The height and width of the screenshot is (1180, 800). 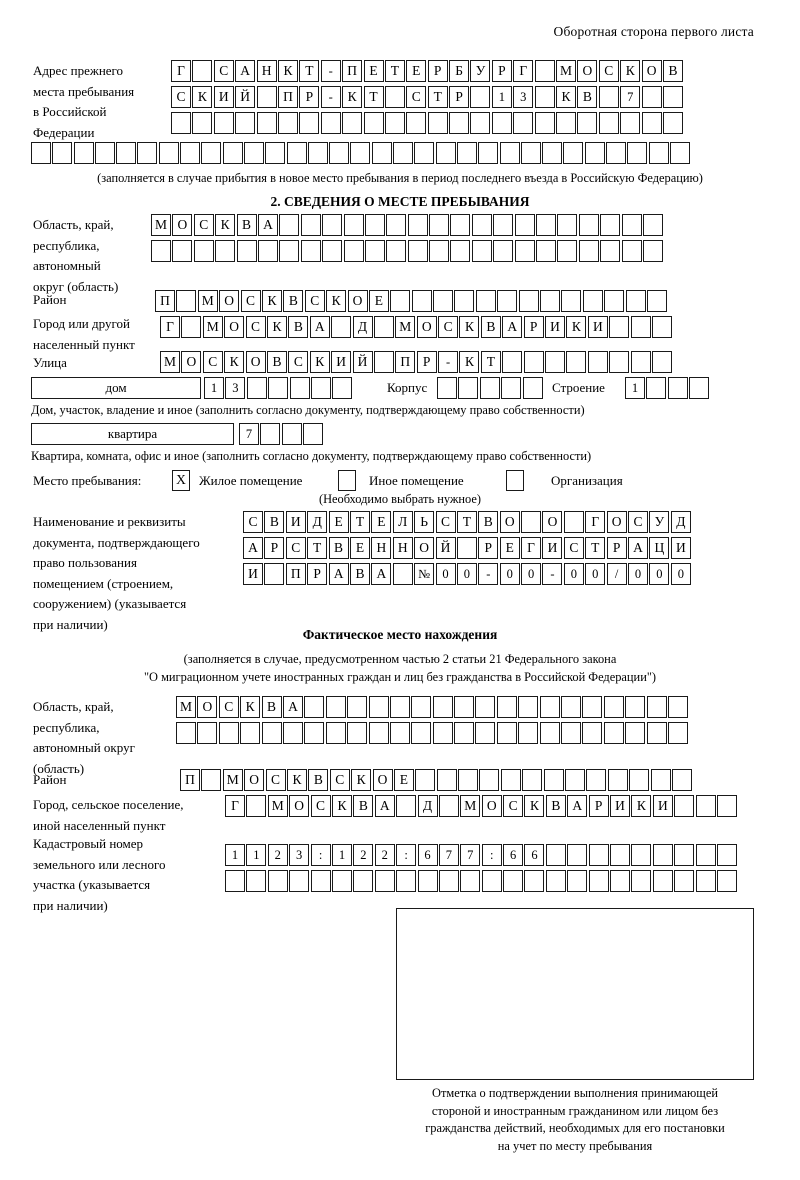 What do you see at coordinates (384, 806) in the screenshot?
I see `actual-city-cell-8: А` at bounding box center [384, 806].